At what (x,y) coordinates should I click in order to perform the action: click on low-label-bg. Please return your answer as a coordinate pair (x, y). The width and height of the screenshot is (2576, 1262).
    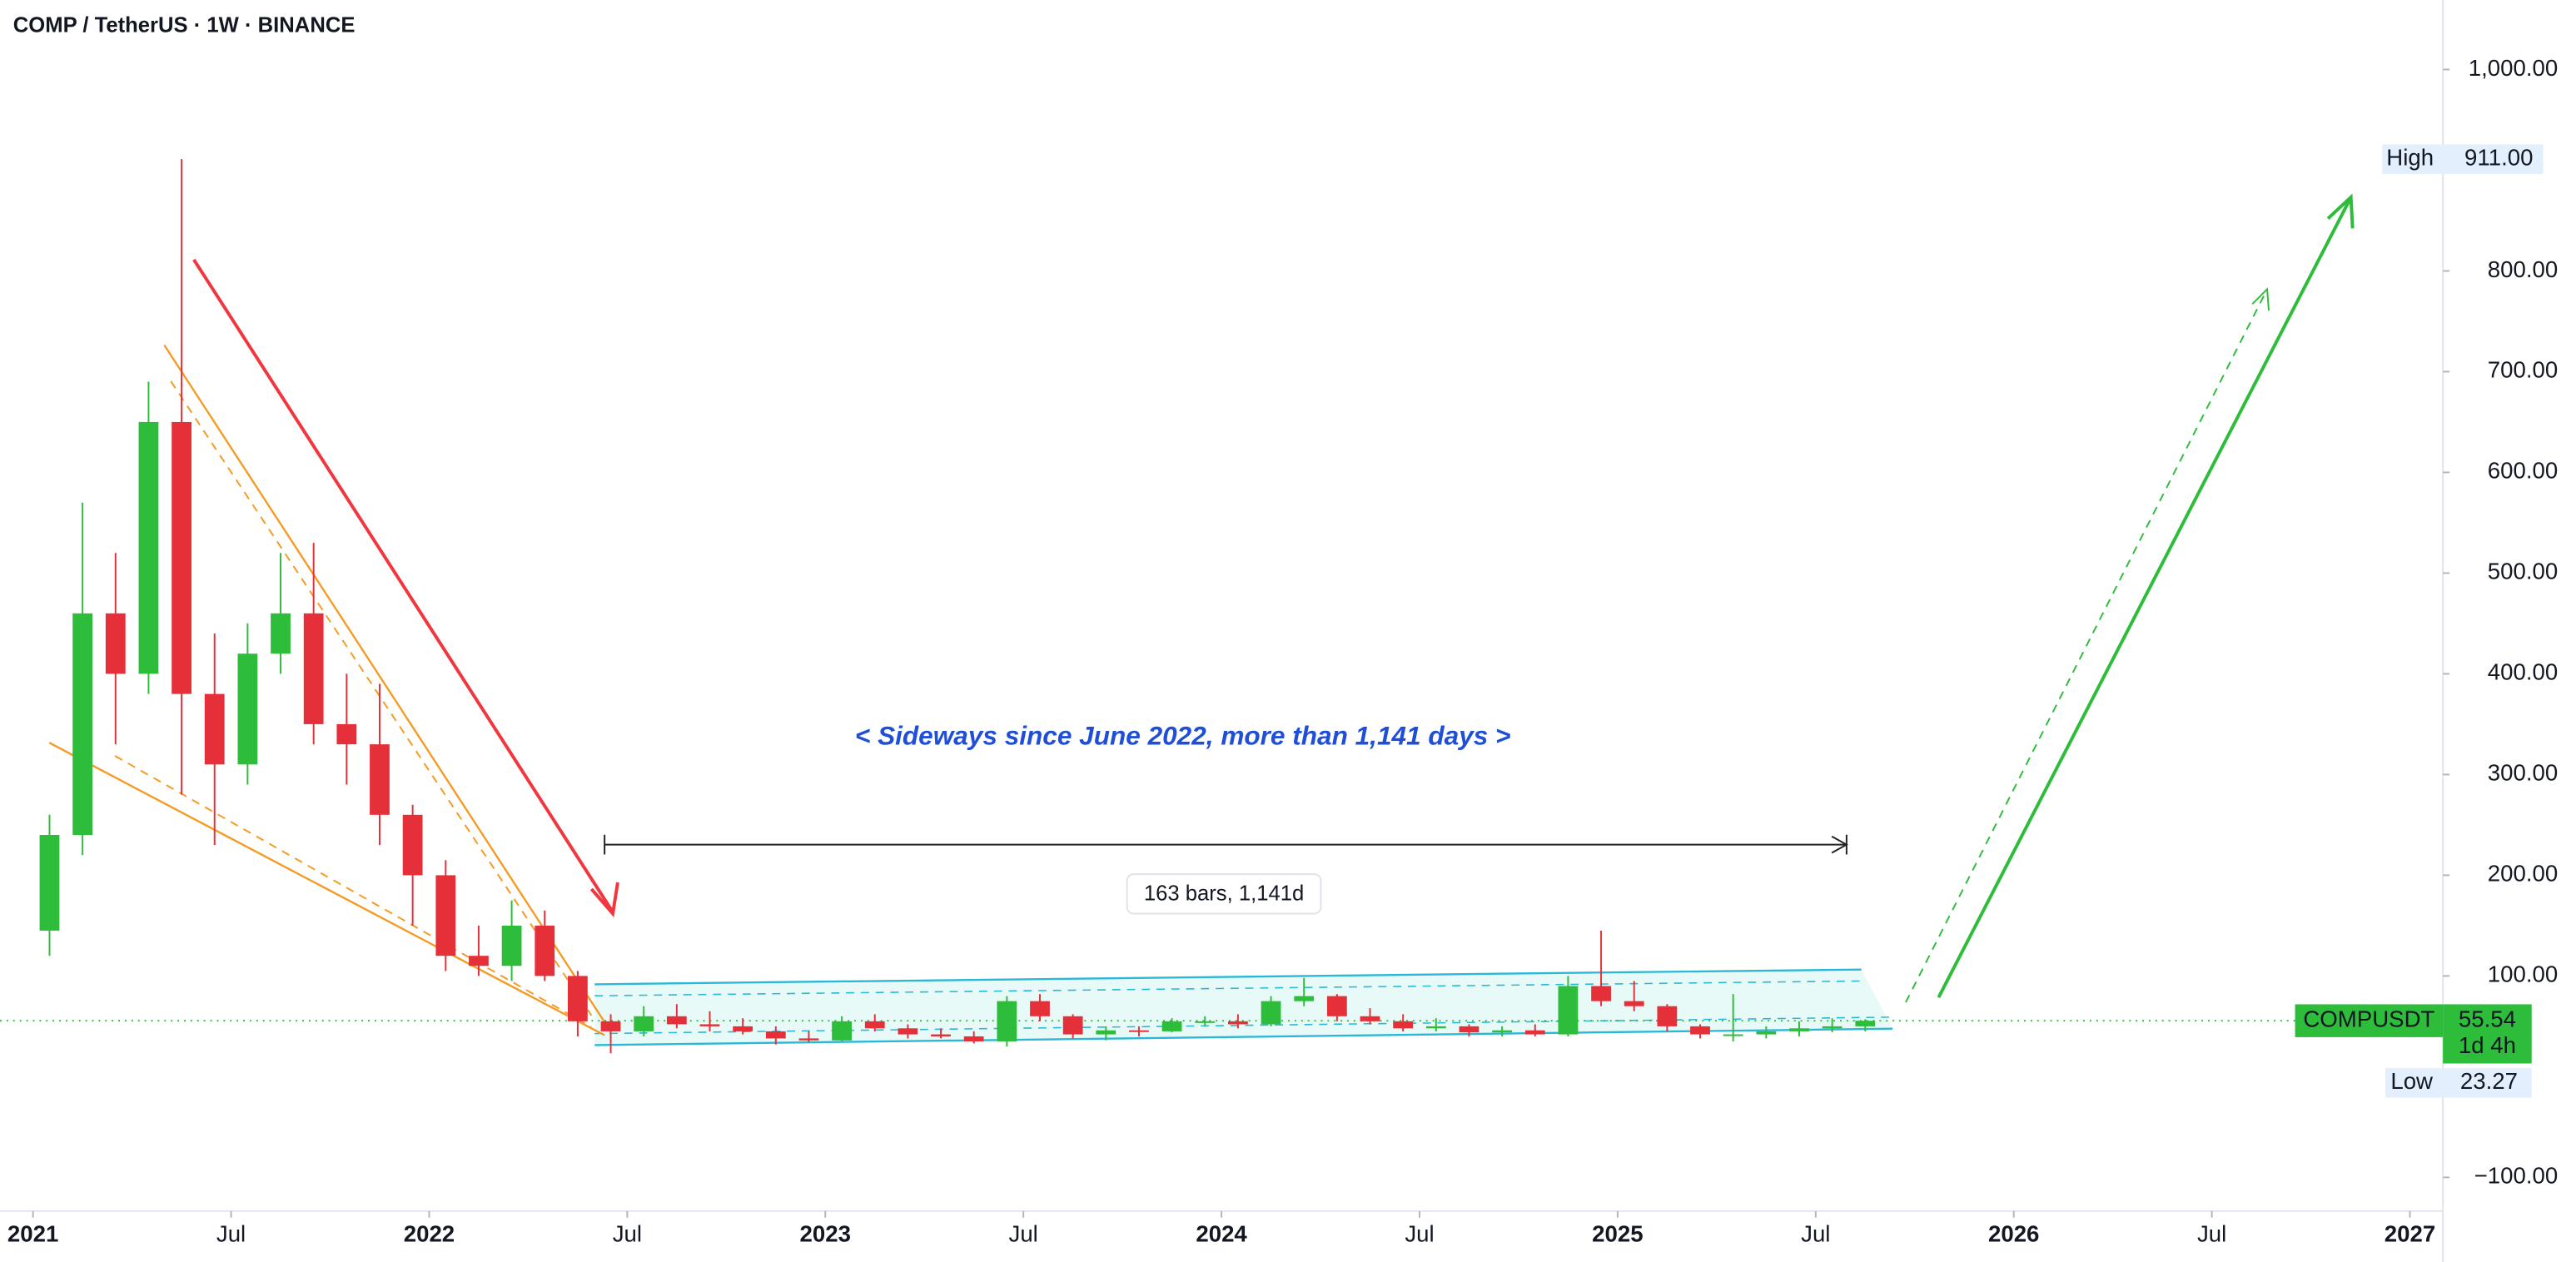
    Looking at the image, I should click on (2458, 1083).